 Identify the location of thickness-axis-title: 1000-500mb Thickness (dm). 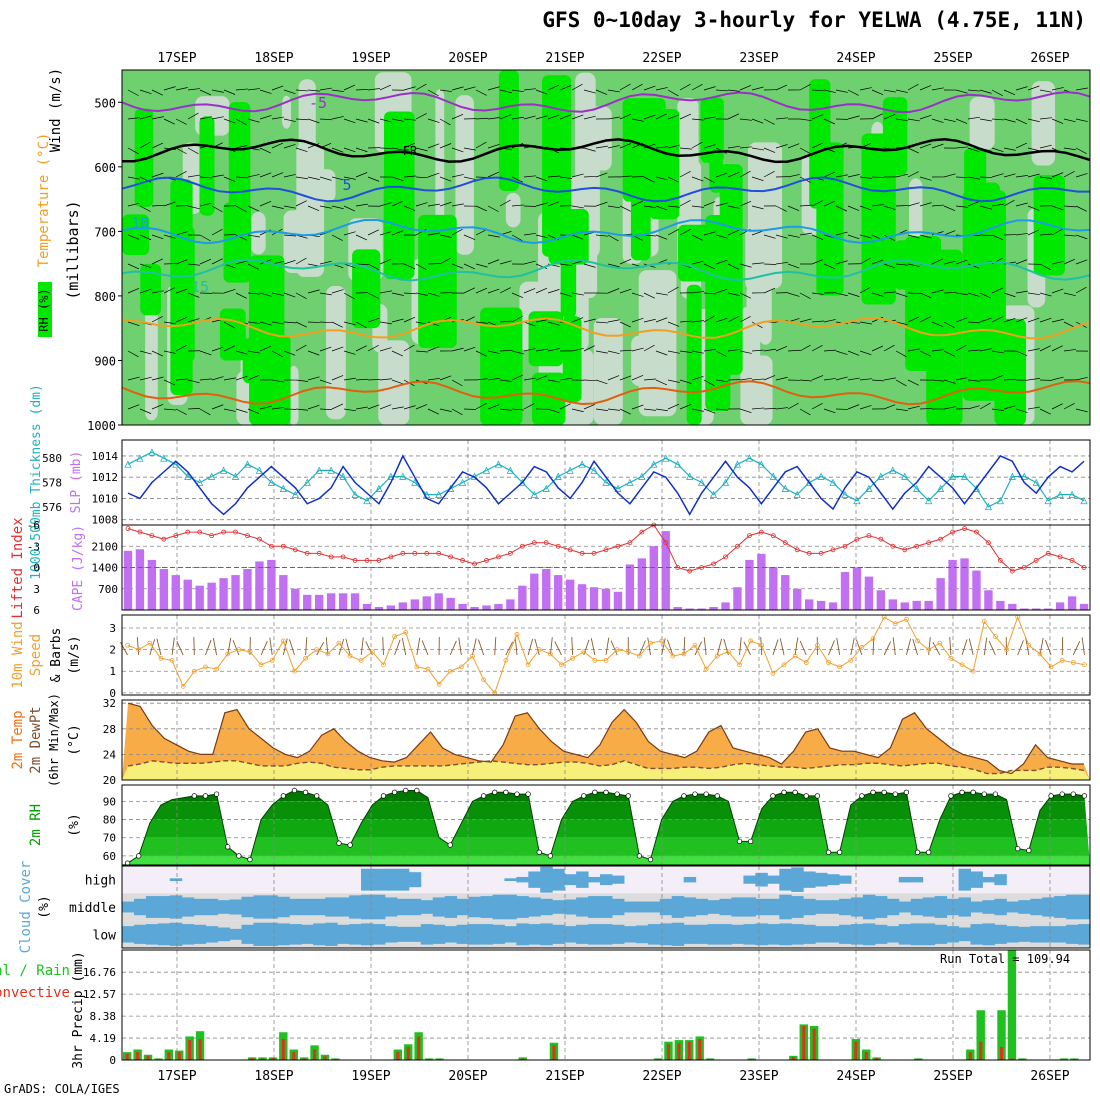
(36, 482).